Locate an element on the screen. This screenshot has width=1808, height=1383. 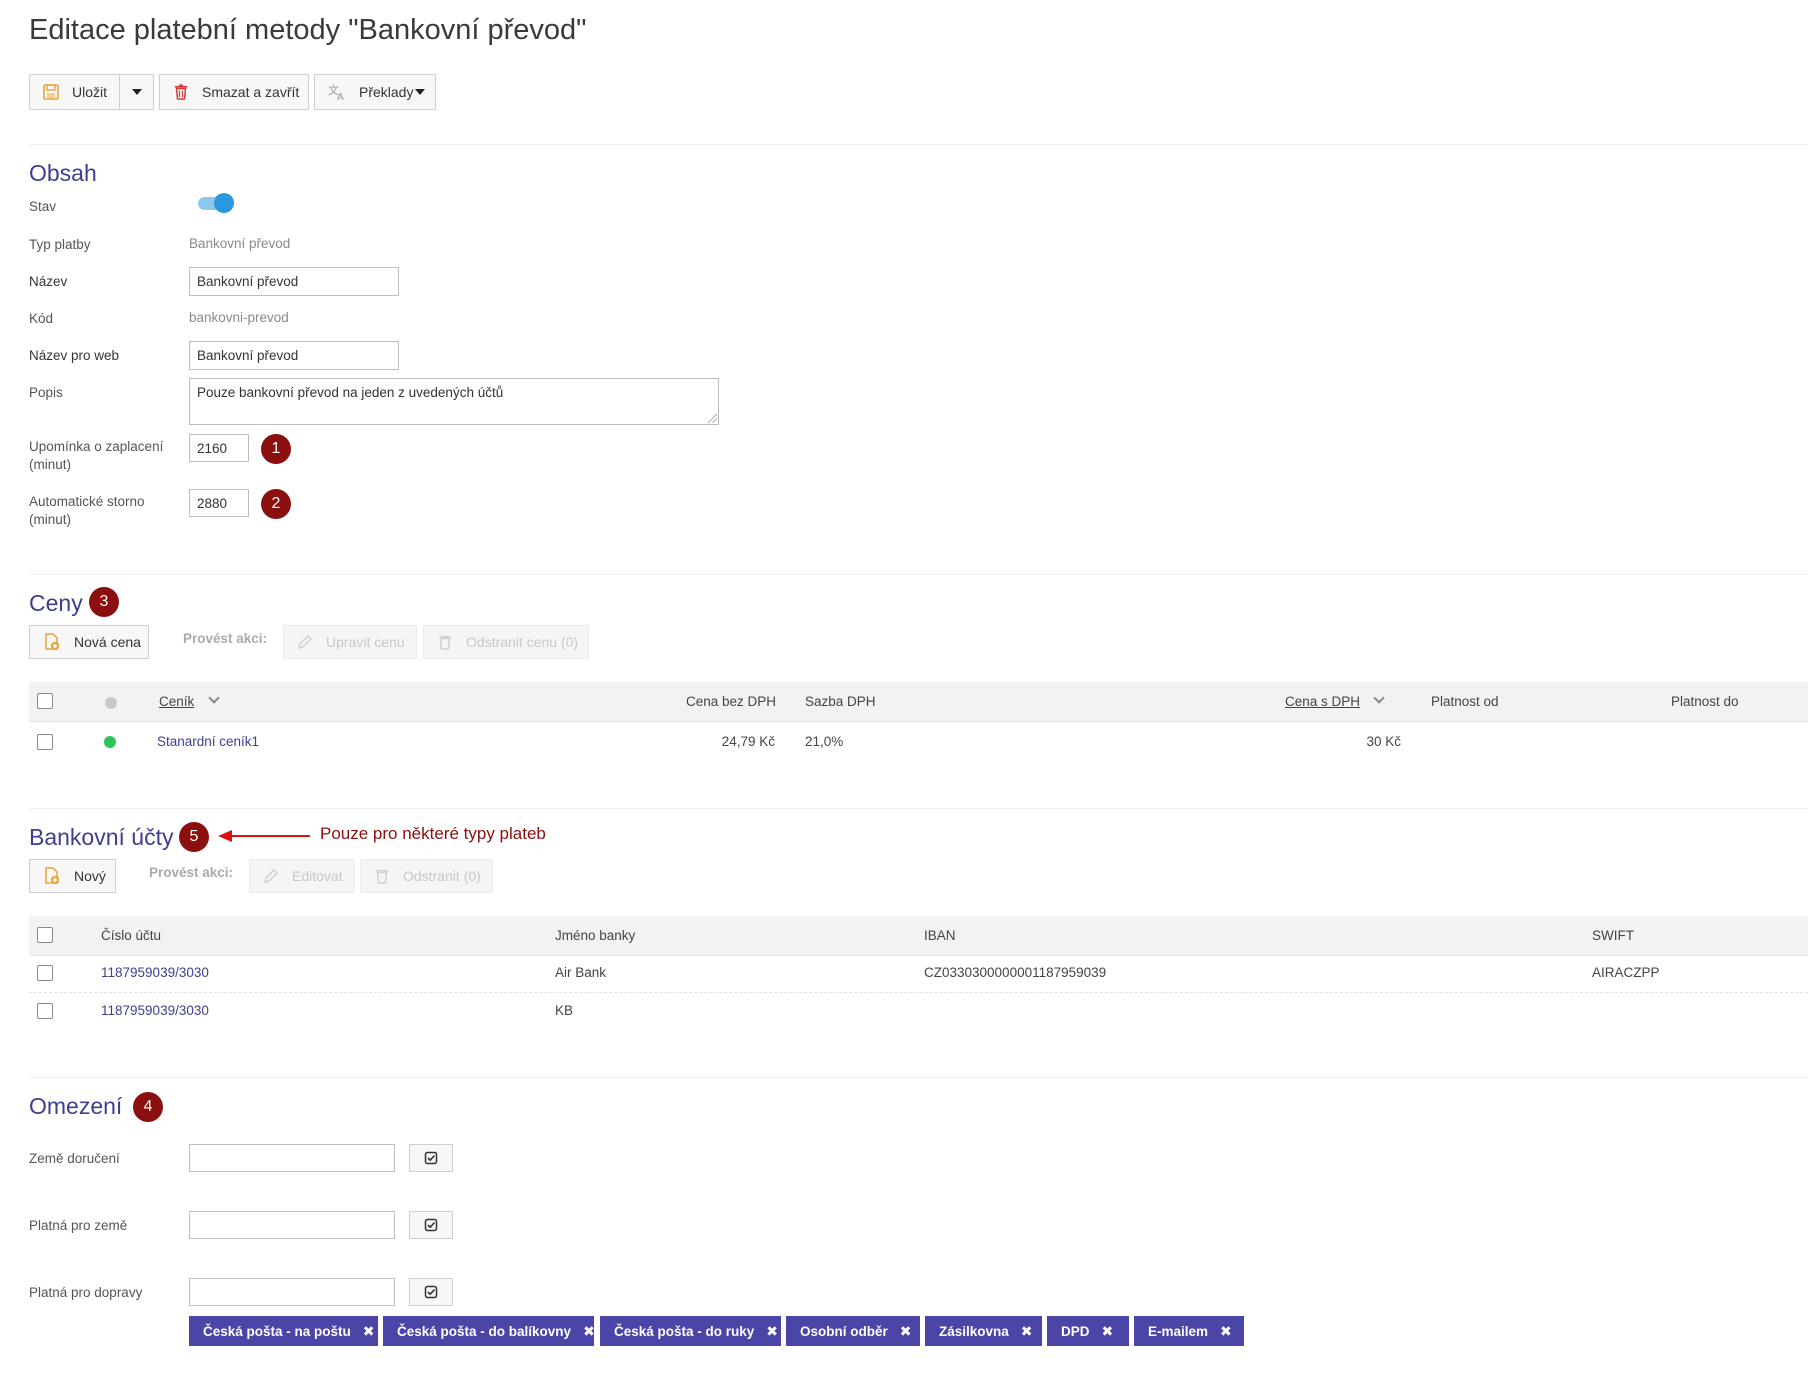
nazev-label: Název is located at coordinates (48, 281).